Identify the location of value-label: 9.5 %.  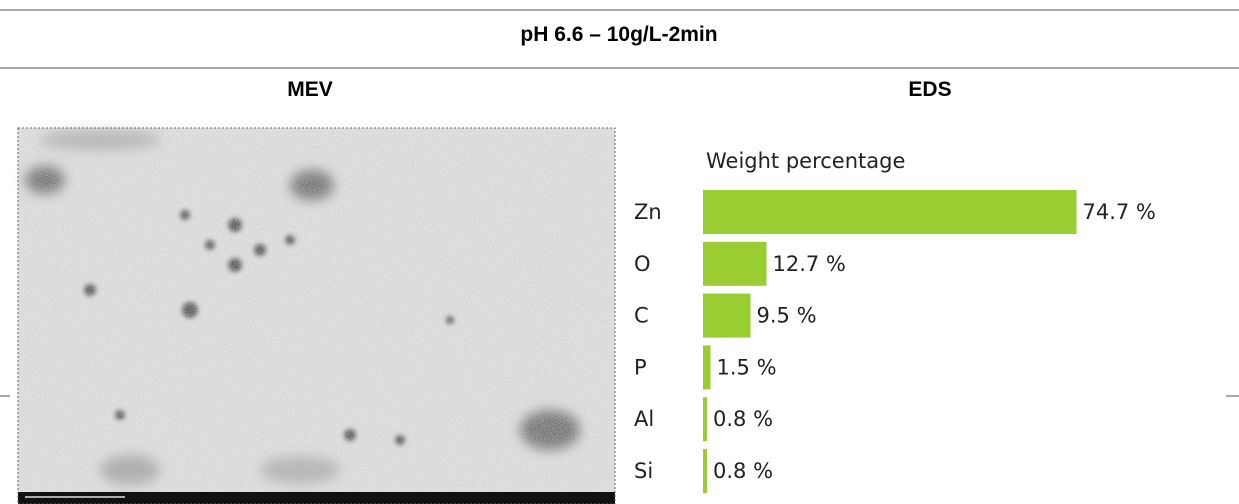
(787, 316).